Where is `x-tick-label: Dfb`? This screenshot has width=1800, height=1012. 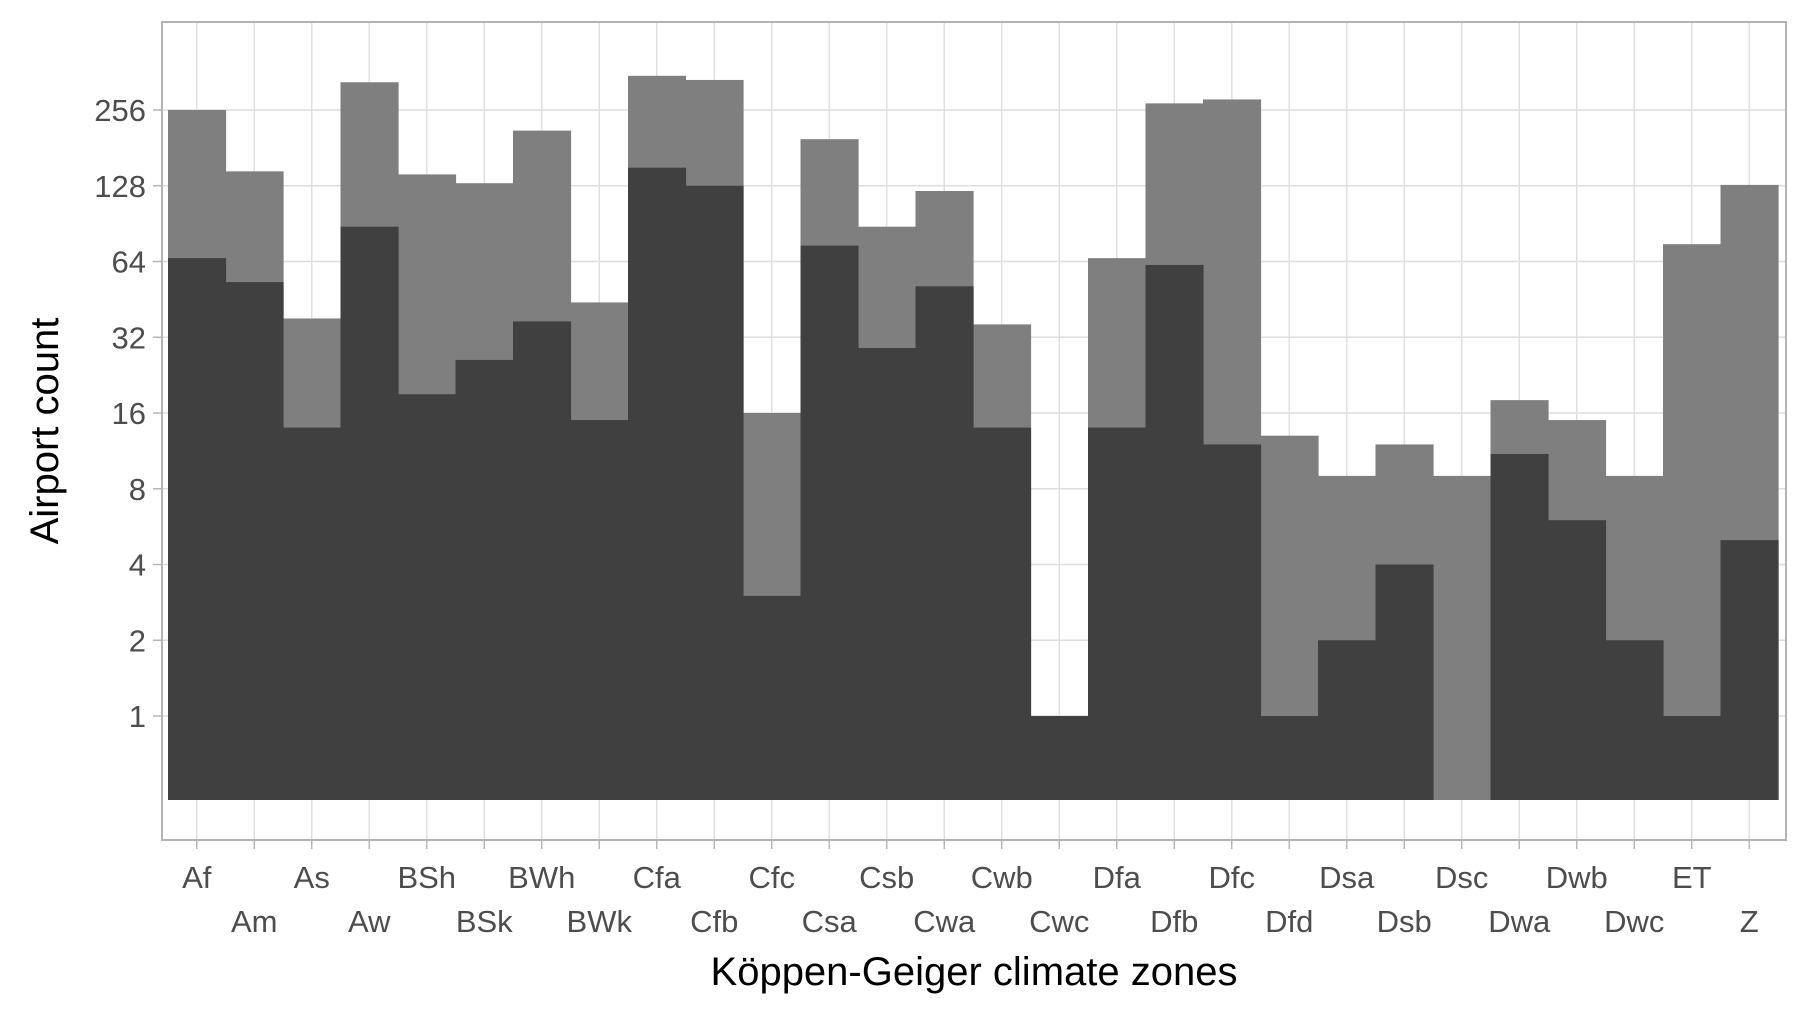 x-tick-label: Dfb is located at coordinates (1174, 921).